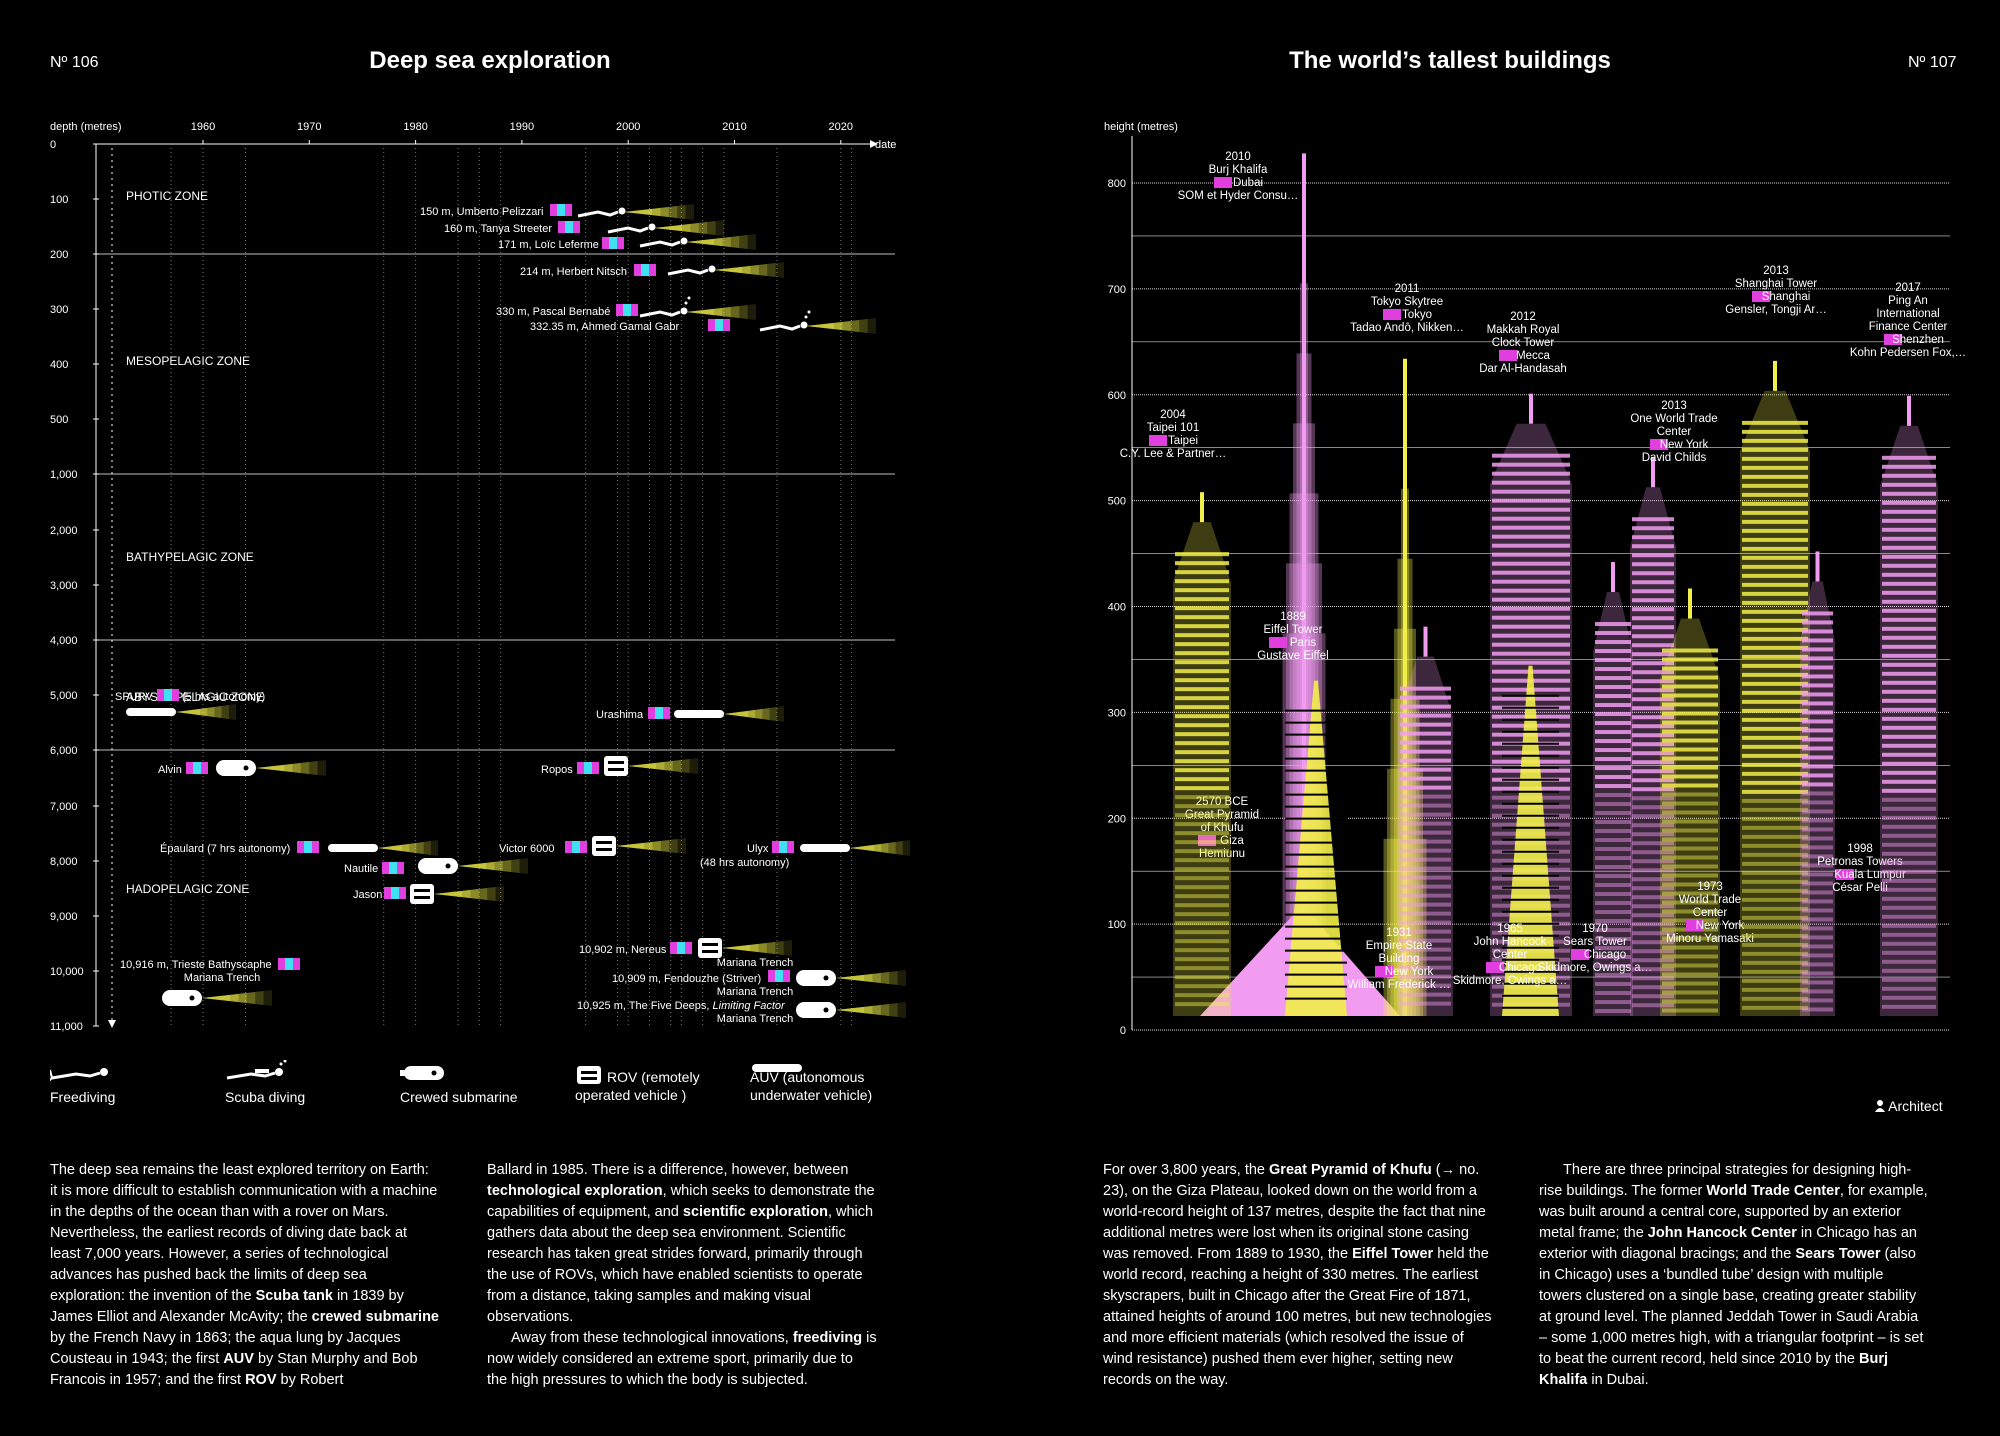 Image resolution: width=2000 pixels, height=1436 pixels. I want to click on text-segment: Eiffel Tower, so click(1393, 1254).